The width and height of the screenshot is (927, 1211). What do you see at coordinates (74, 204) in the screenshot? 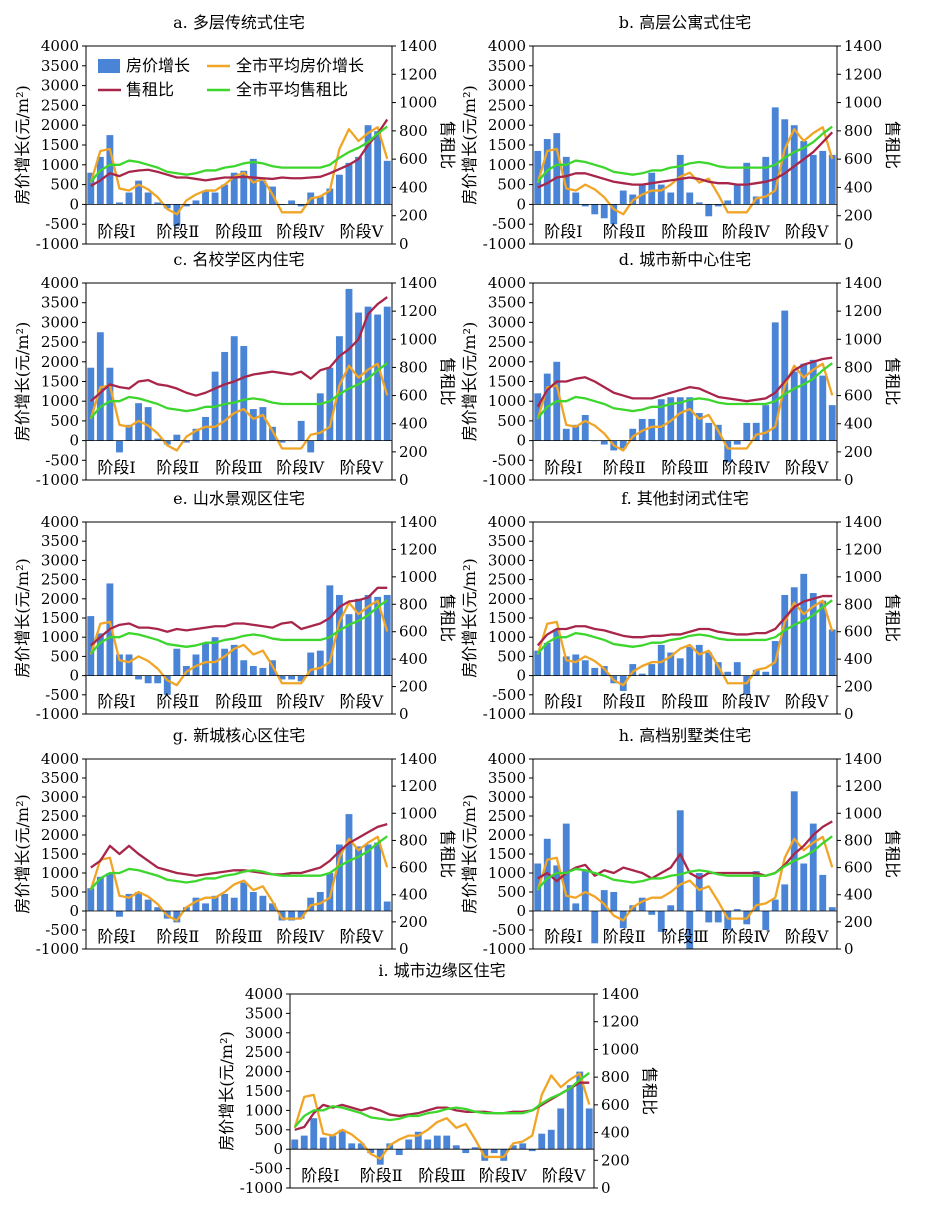
I see `y-tick-label: 0` at bounding box center [74, 204].